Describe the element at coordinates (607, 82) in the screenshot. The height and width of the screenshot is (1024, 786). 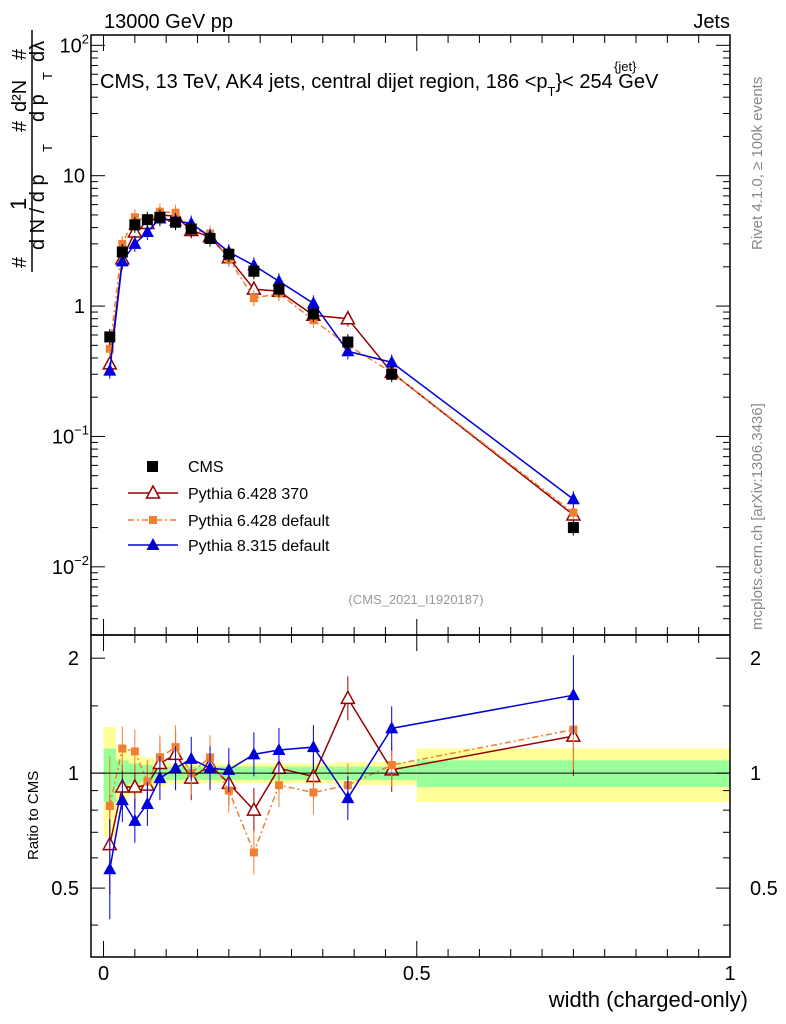
I see `plot-title-tail: }< 254 GeV` at that location.